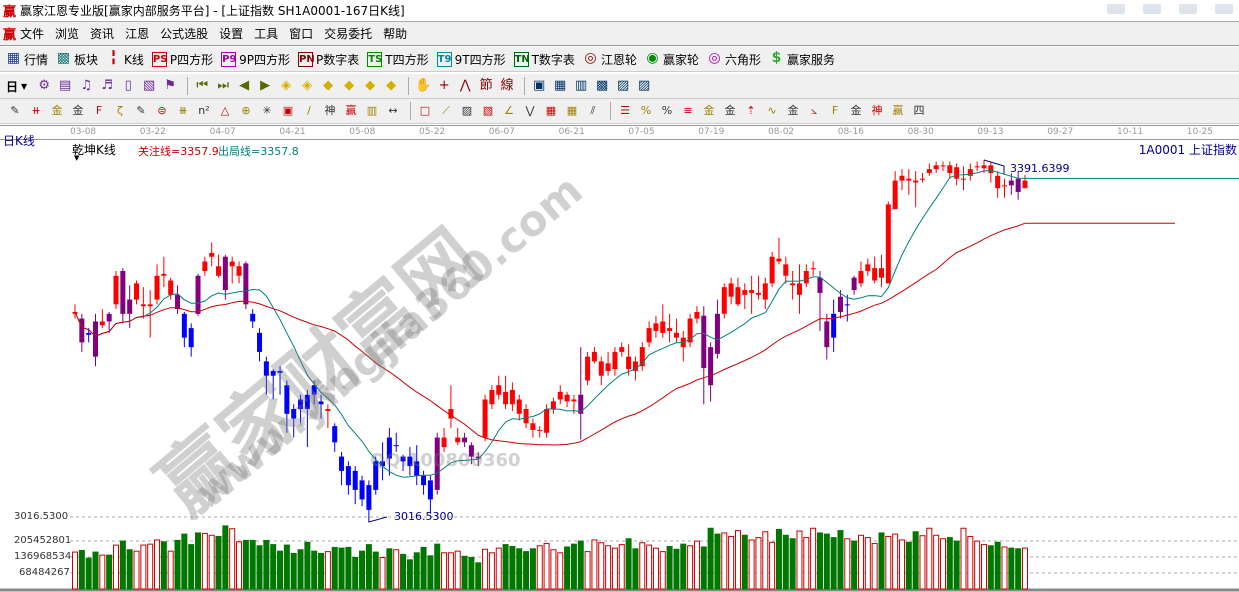 This screenshot has height=592, width=1239. I want to click on crosshair-icon: +, so click(444, 85).